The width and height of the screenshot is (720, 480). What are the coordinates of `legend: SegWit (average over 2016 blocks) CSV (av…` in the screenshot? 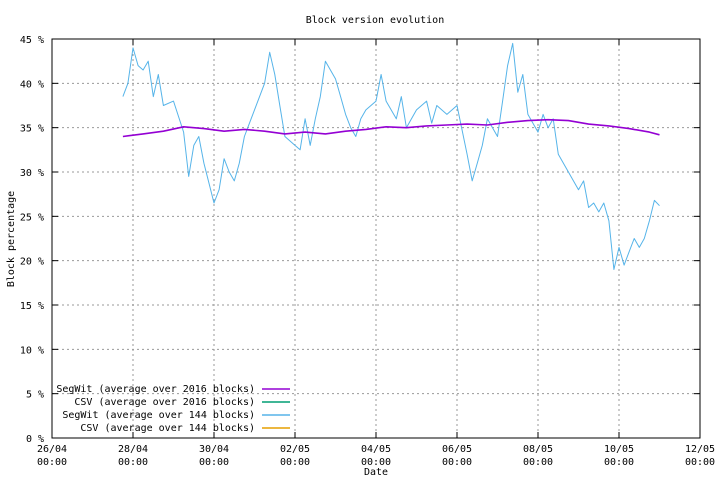 It's located at (173, 409).